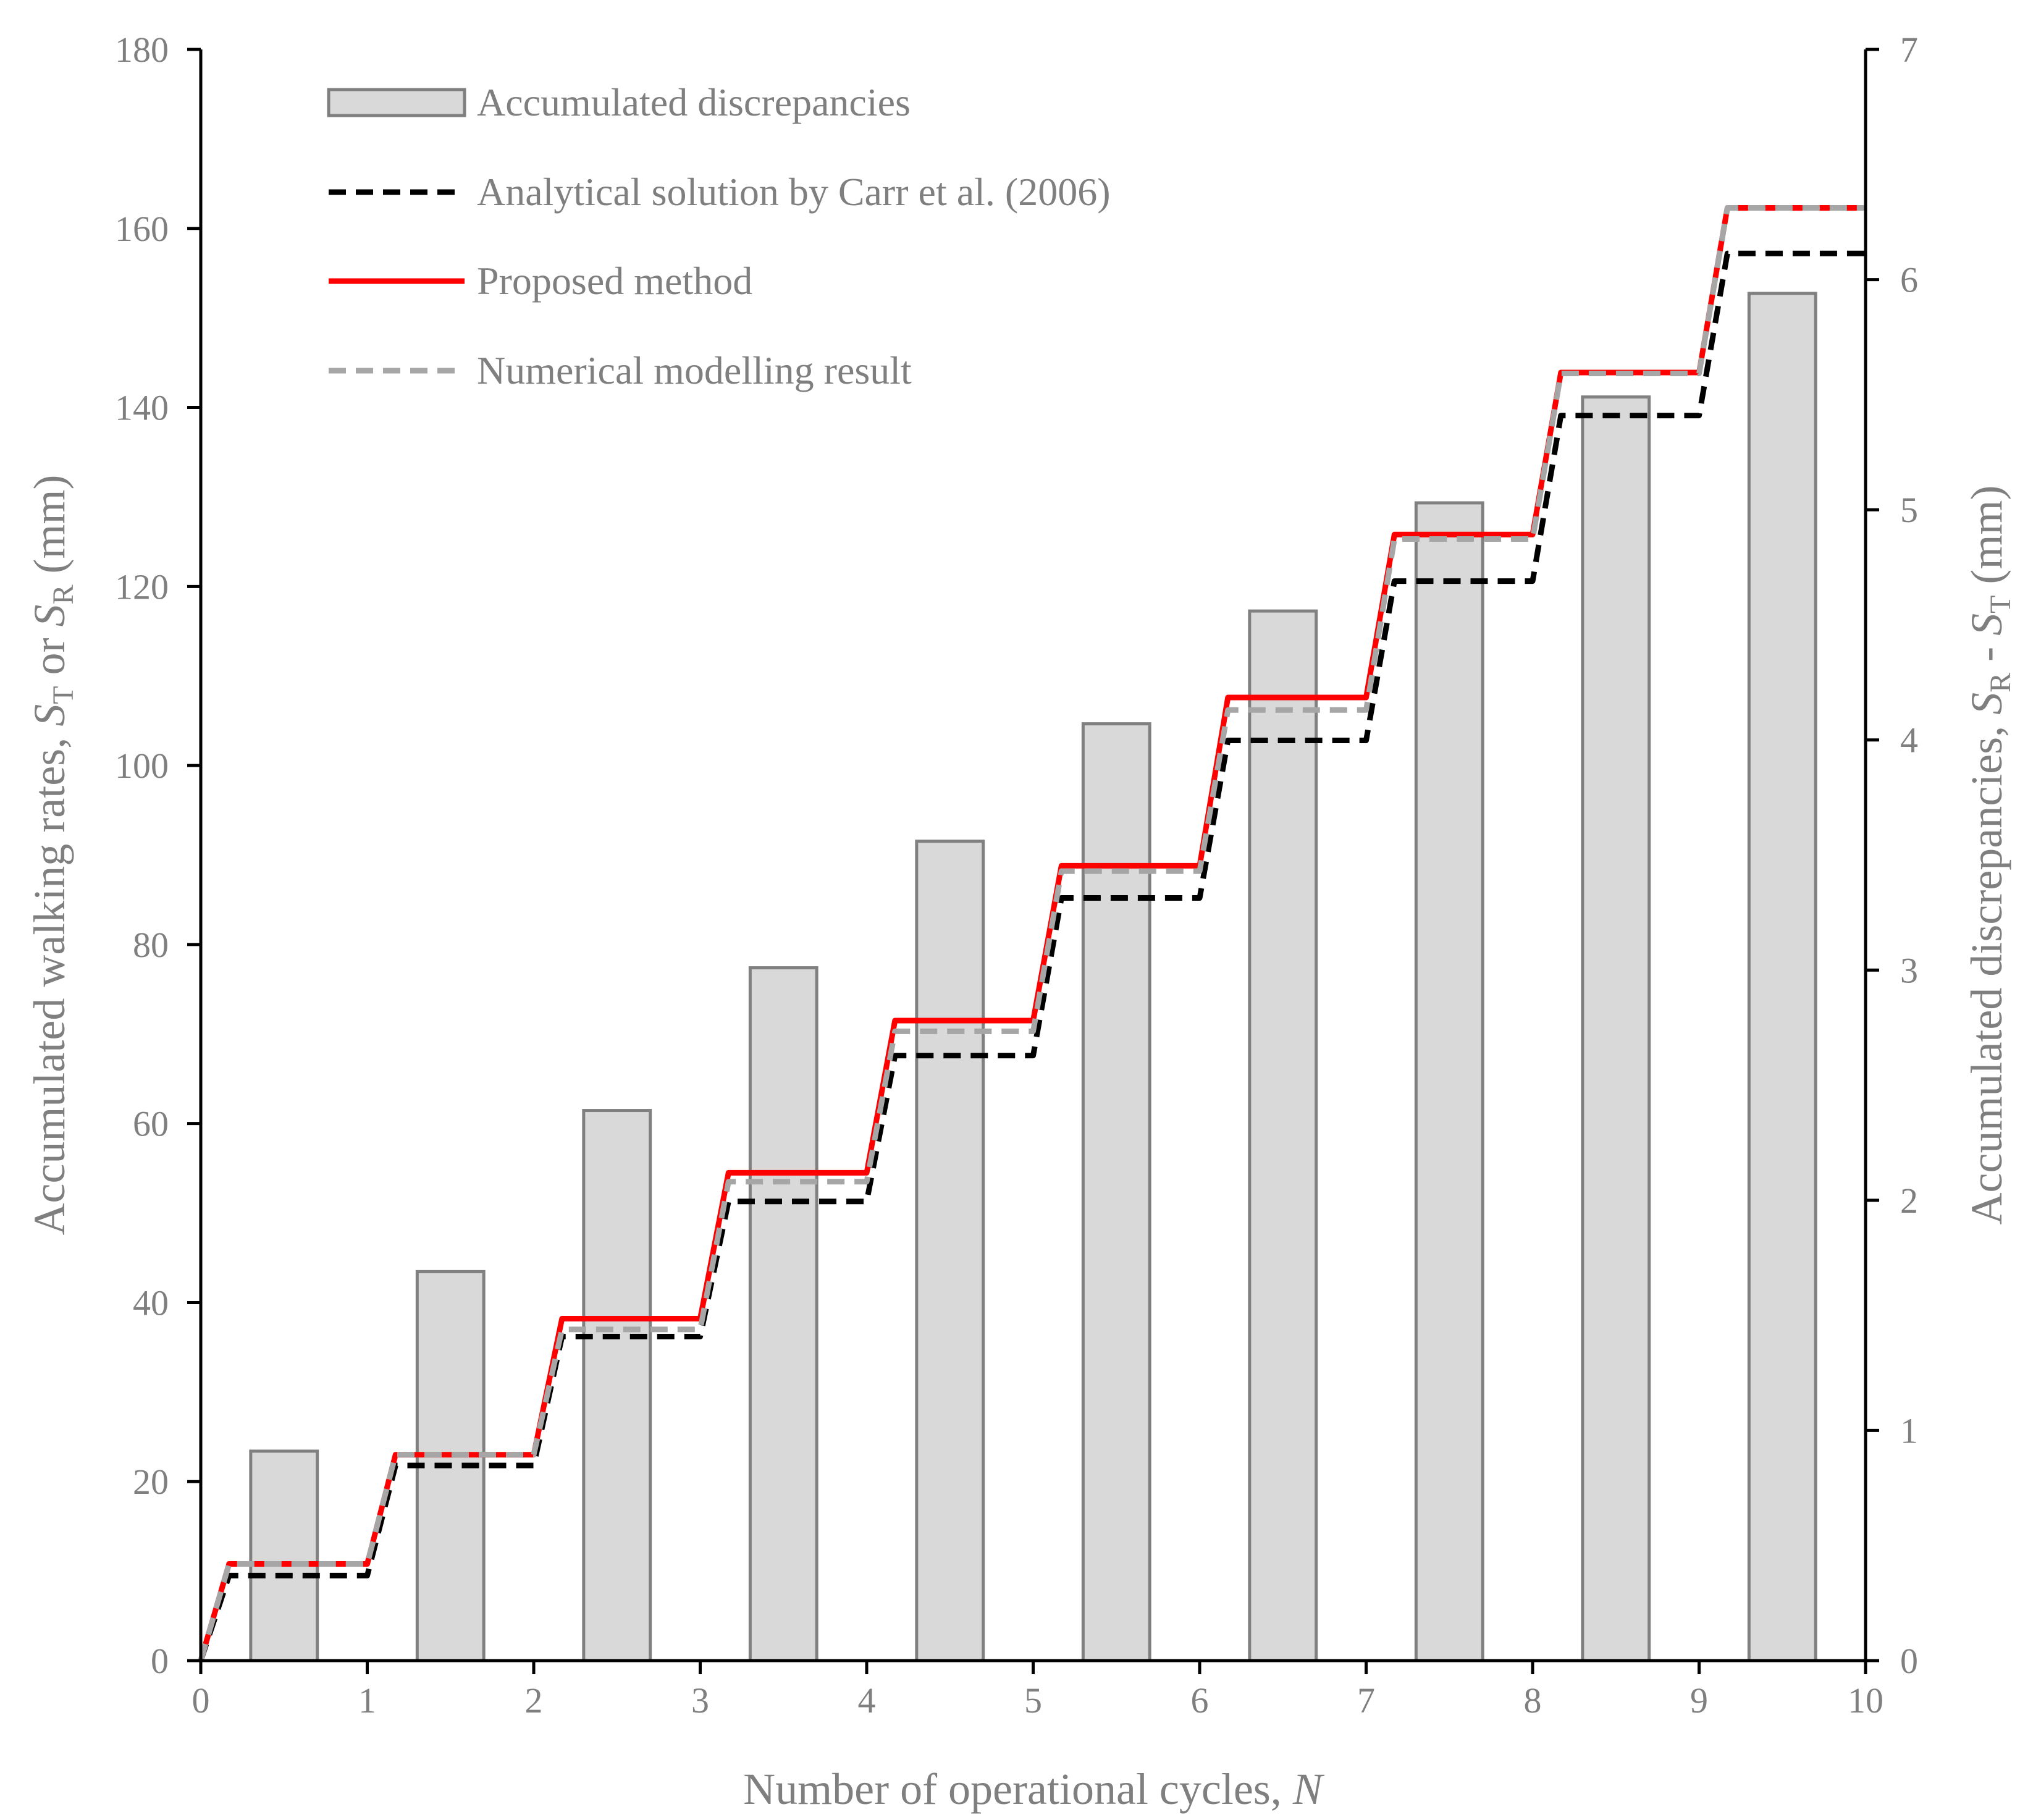 This screenshot has height=1820, width=2041. Describe the element at coordinates (397, 102) in the screenshot. I see `legend-swatch-bars` at that location.